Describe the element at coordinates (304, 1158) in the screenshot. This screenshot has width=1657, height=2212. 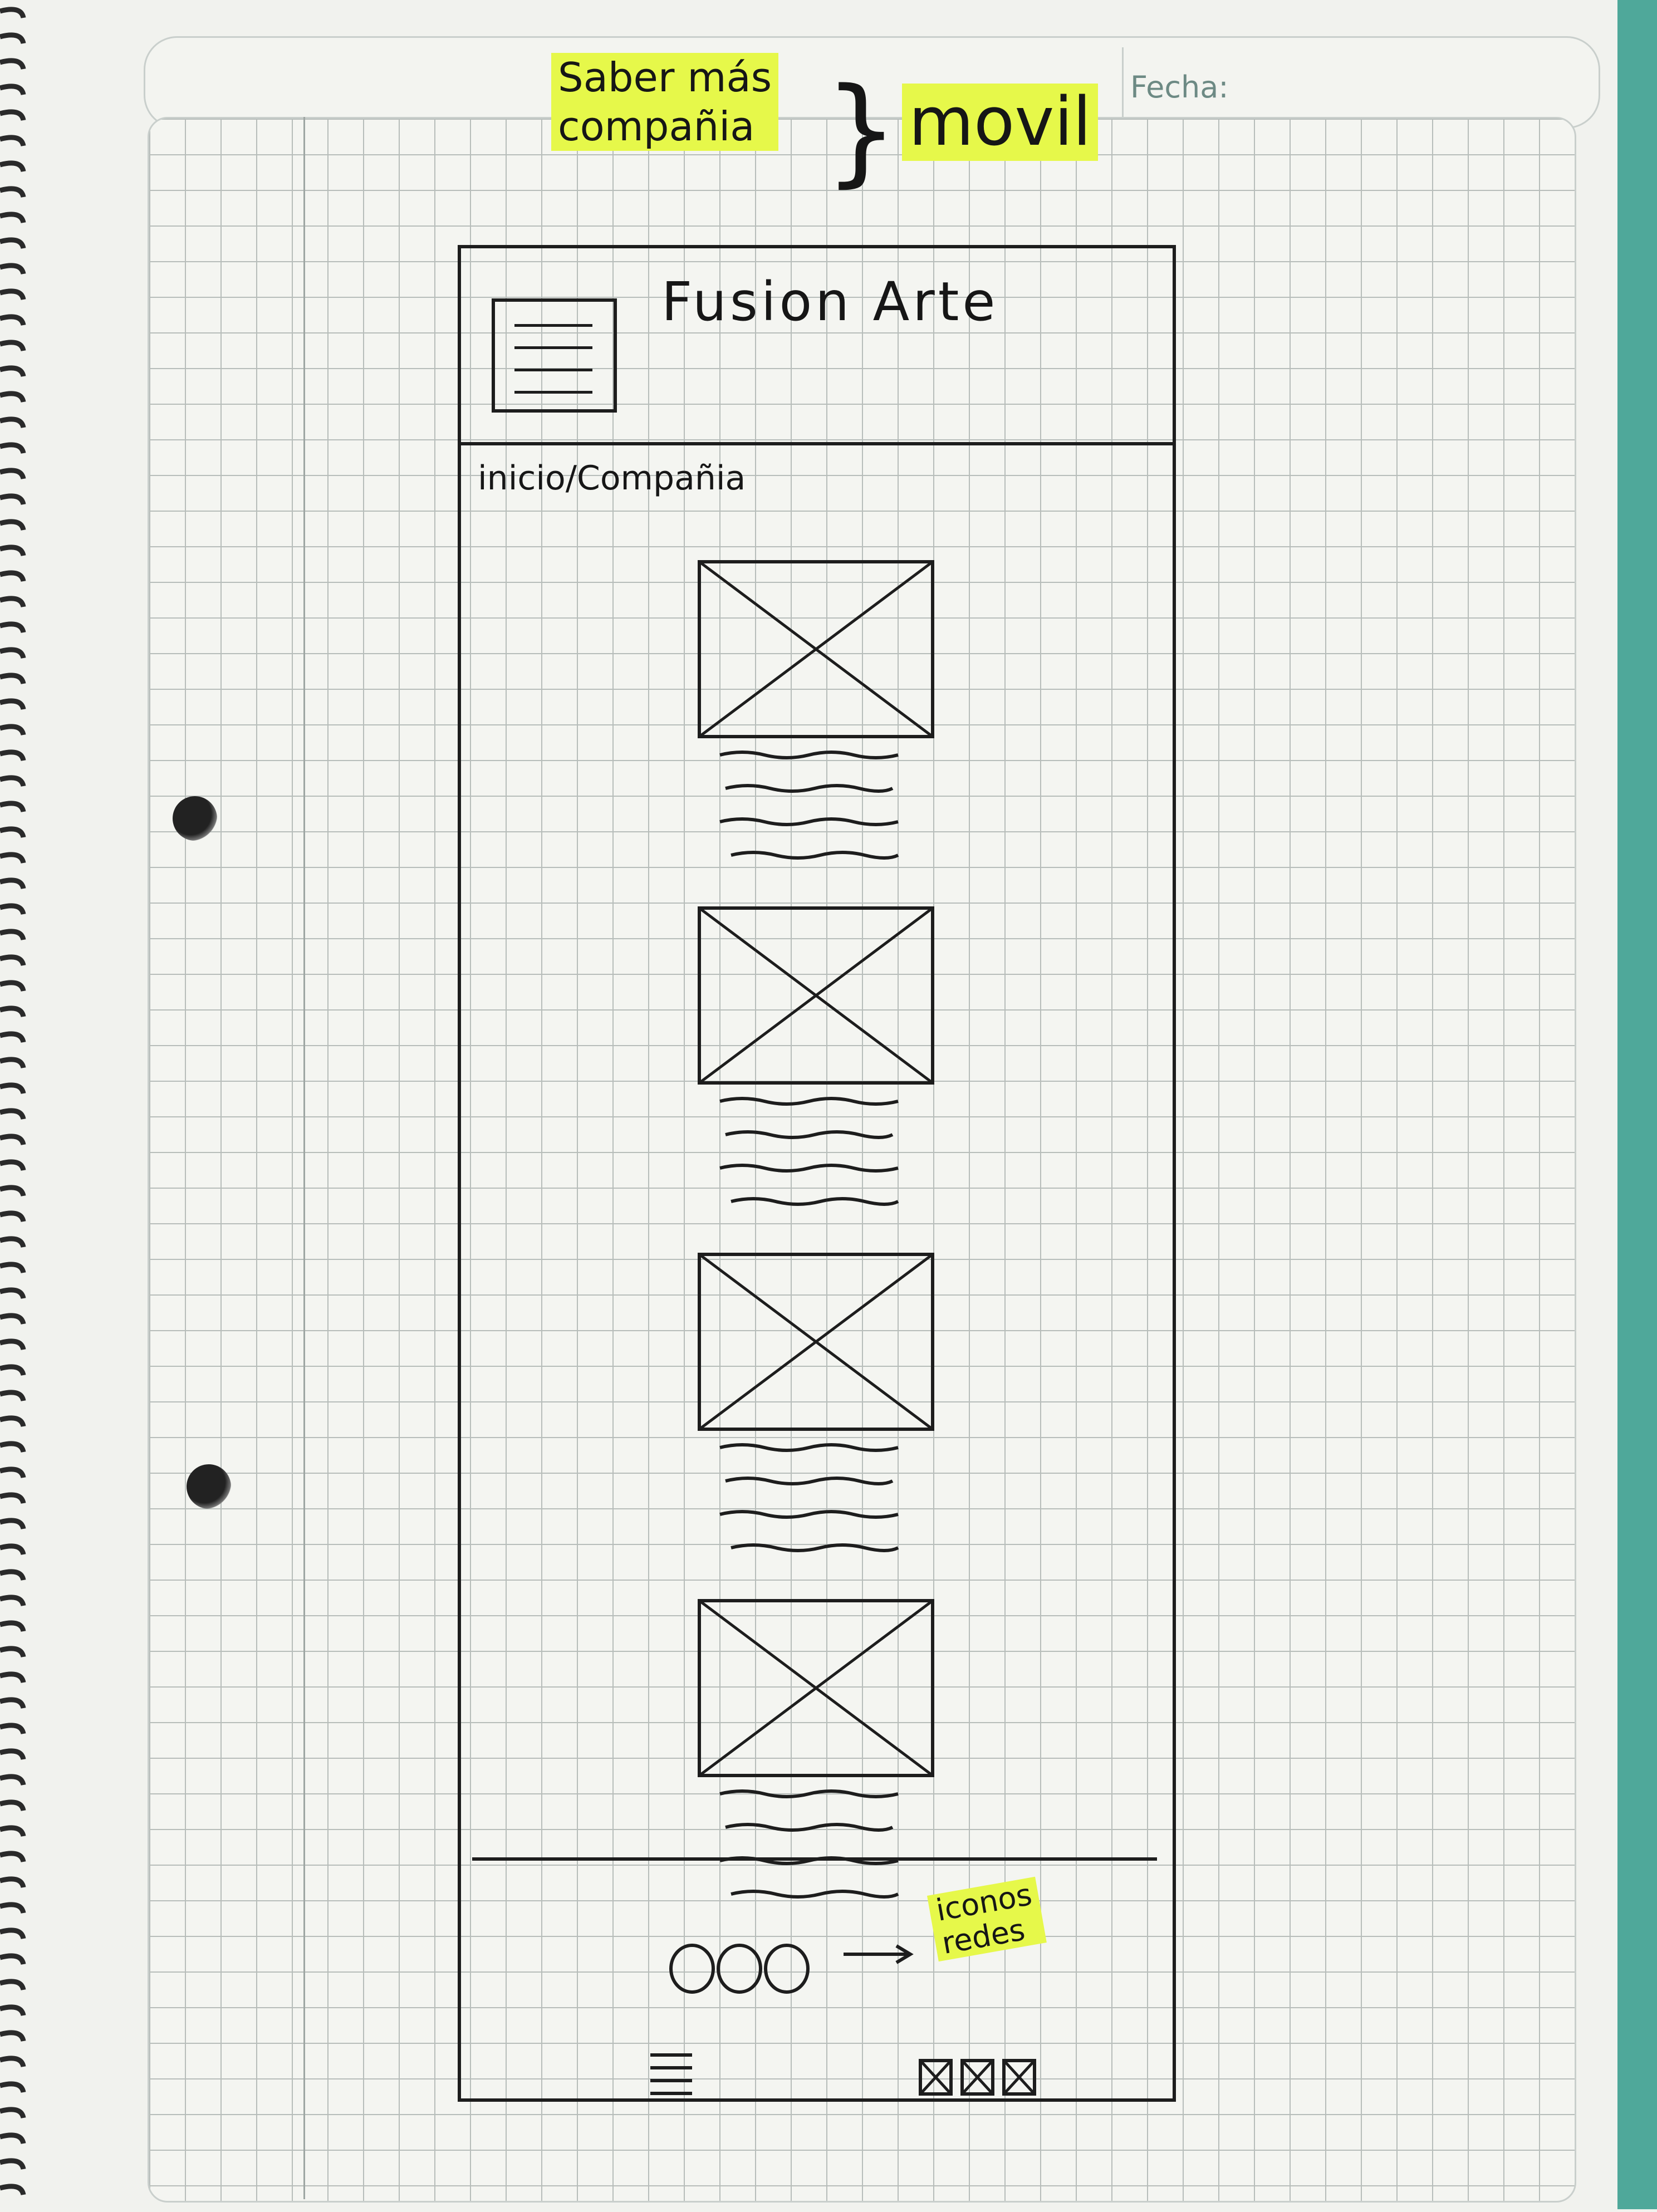
I see `margin-line` at that location.